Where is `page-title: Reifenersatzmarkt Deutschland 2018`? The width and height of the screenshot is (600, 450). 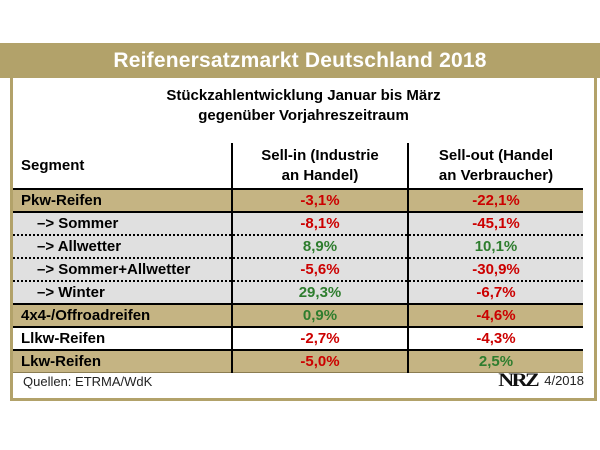
page-title: Reifenersatzmarkt Deutschland 2018 is located at coordinates (300, 60).